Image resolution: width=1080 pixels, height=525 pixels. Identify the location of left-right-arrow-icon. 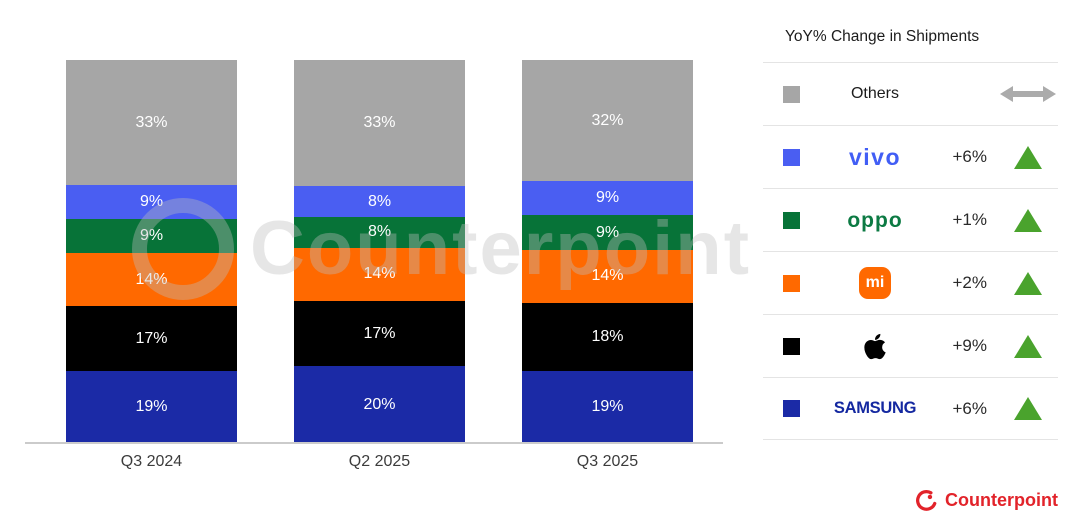
(1027, 94).